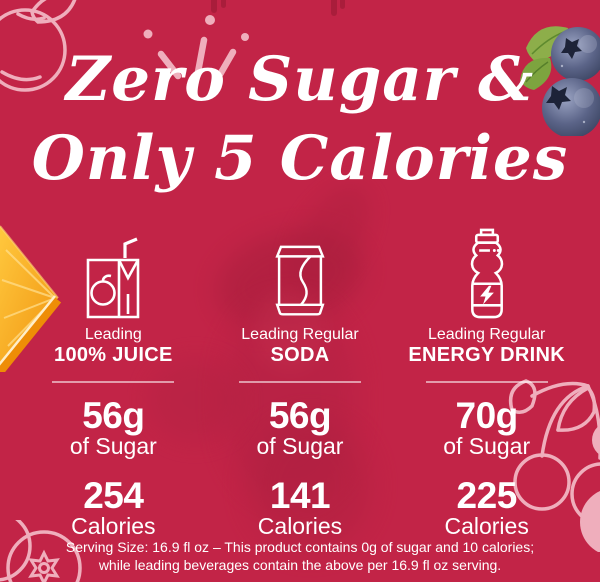  What do you see at coordinates (487, 495) in the screenshot?
I see `calories-value: 225` at bounding box center [487, 495].